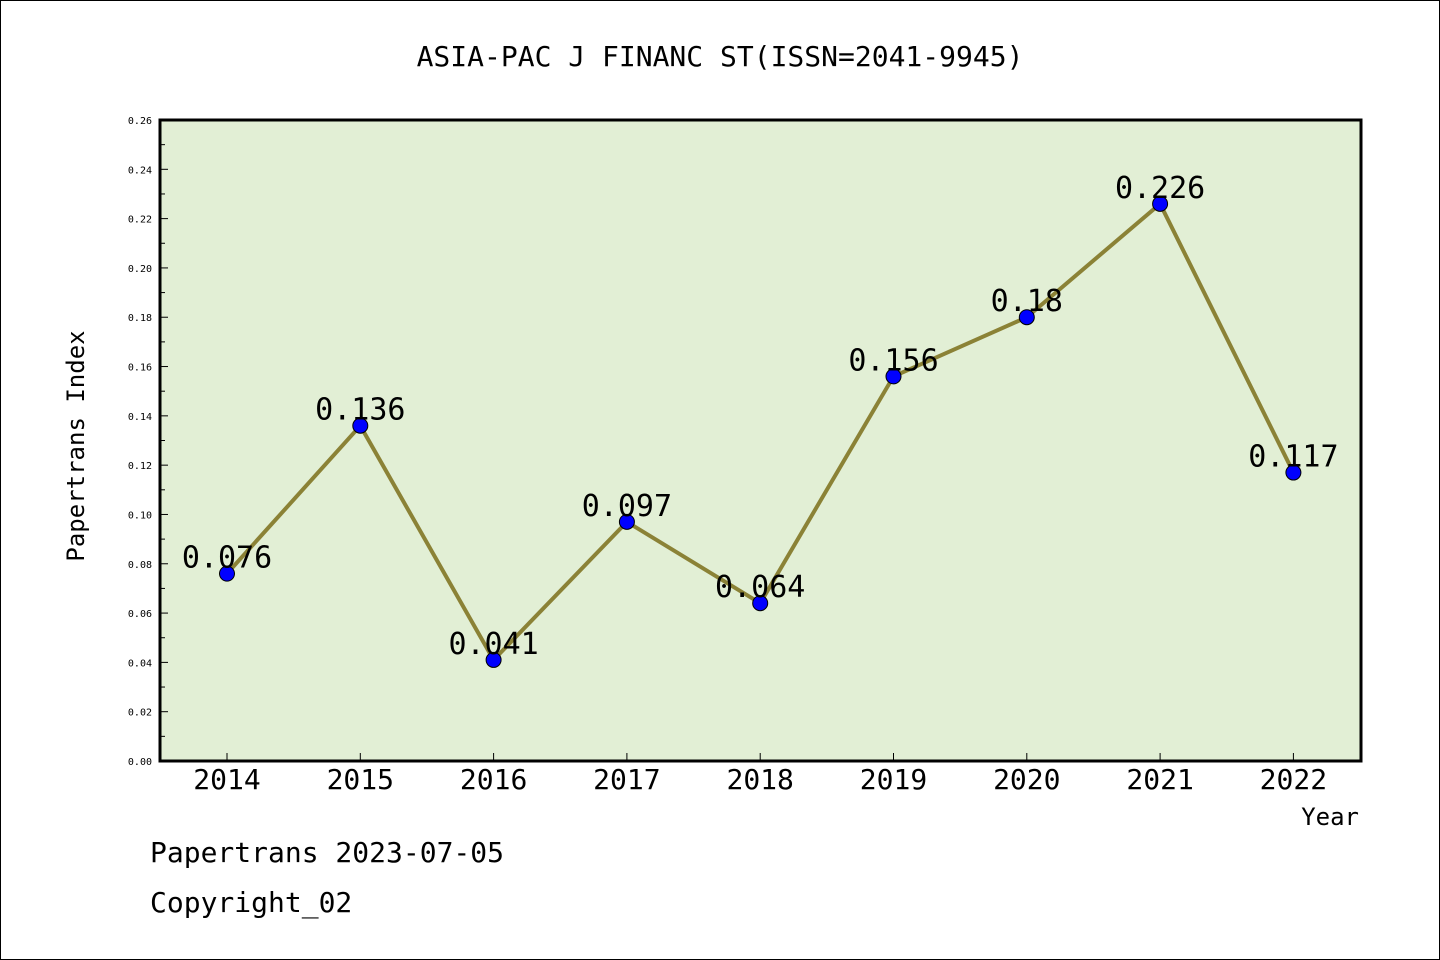 Image resolution: width=1440 pixels, height=960 pixels. What do you see at coordinates (140, 121) in the screenshot?
I see `y-tick-label: 0.26` at bounding box center [140, 121].